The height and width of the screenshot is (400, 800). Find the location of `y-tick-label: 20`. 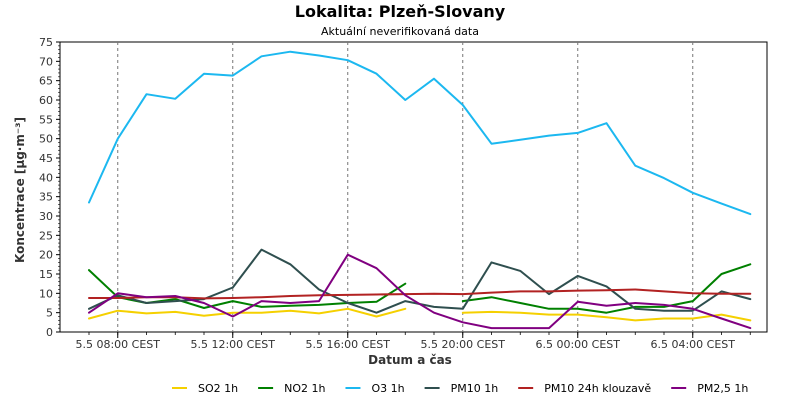

y-tick-label: 20 is located at coordinates (46, 255).